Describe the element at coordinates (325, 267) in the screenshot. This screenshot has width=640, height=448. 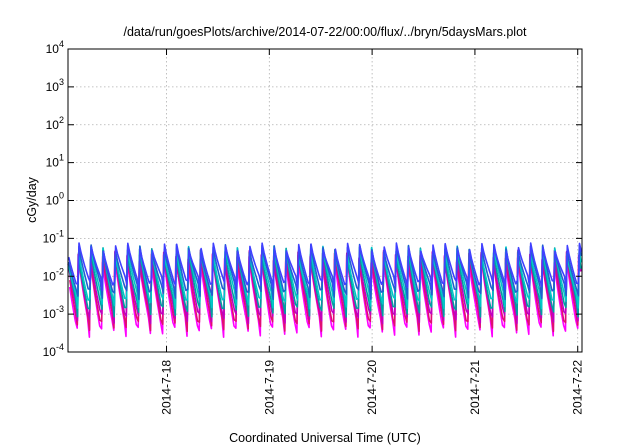
I see `series-line` at that location.